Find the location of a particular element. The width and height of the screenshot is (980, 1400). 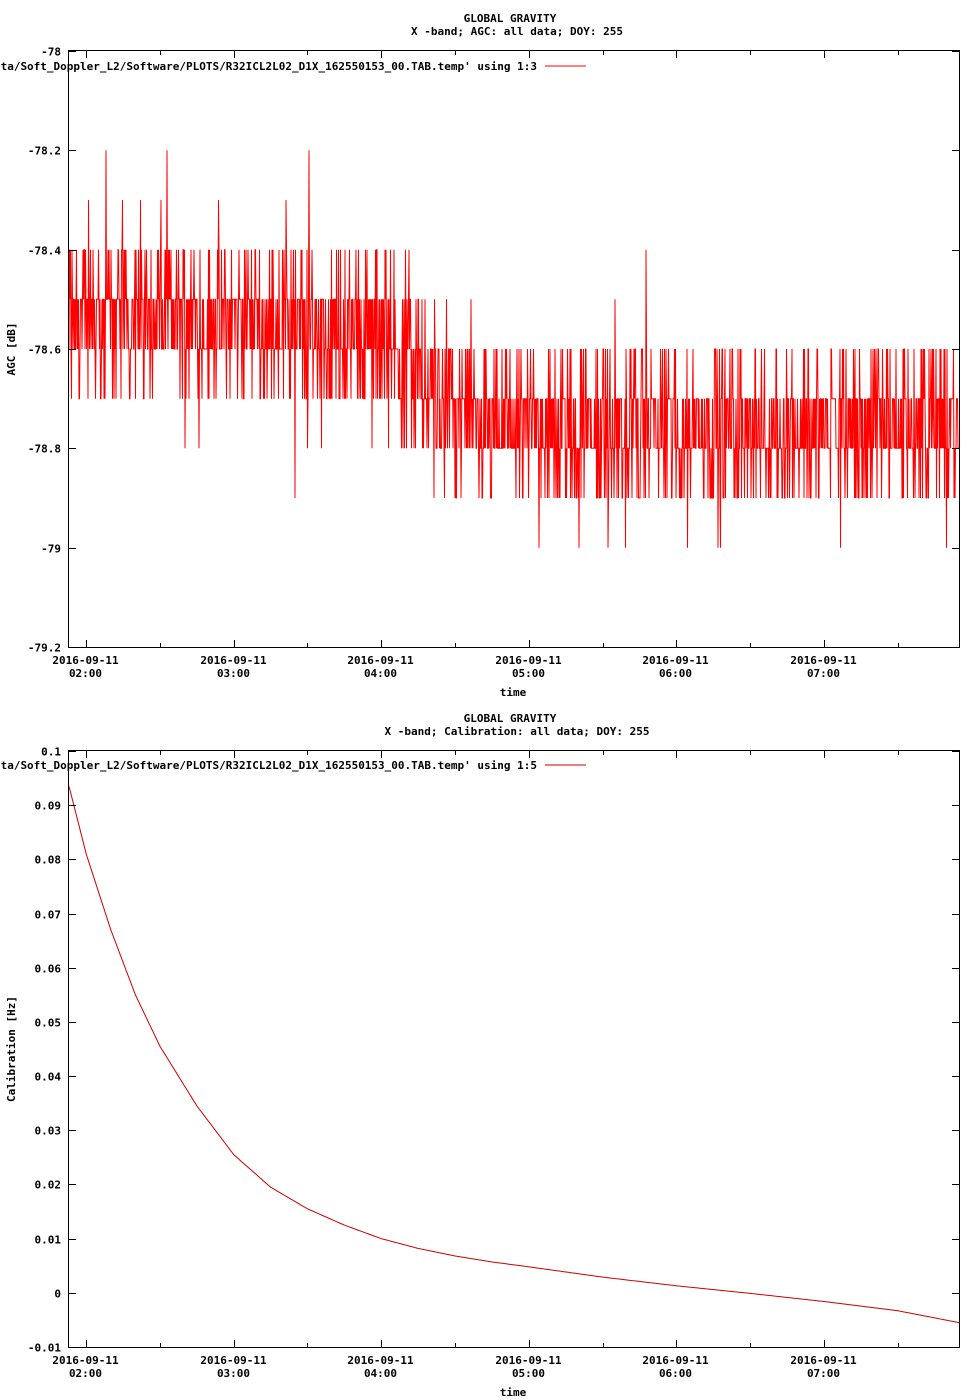

y-axis-label: Calibration [Hz] is located at coordinates (11, 1049).